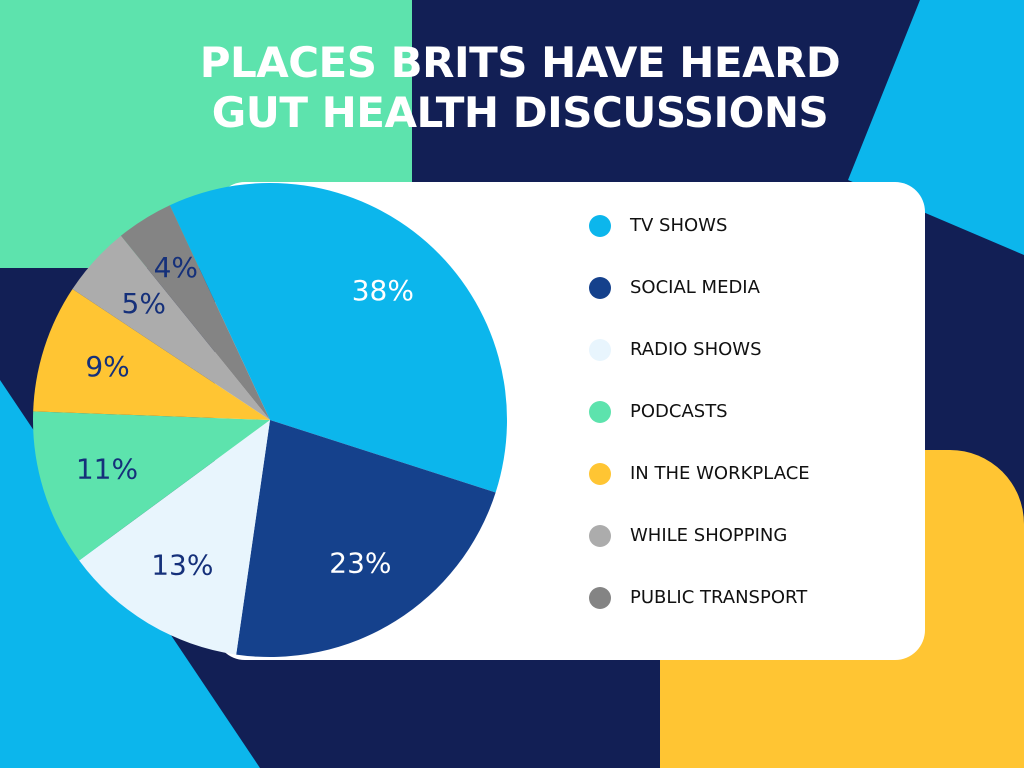 The image size is (1024, 768). Describe the element at coordinates (360, 563) in the screenshot. I see `value-label: 23%` at that location.